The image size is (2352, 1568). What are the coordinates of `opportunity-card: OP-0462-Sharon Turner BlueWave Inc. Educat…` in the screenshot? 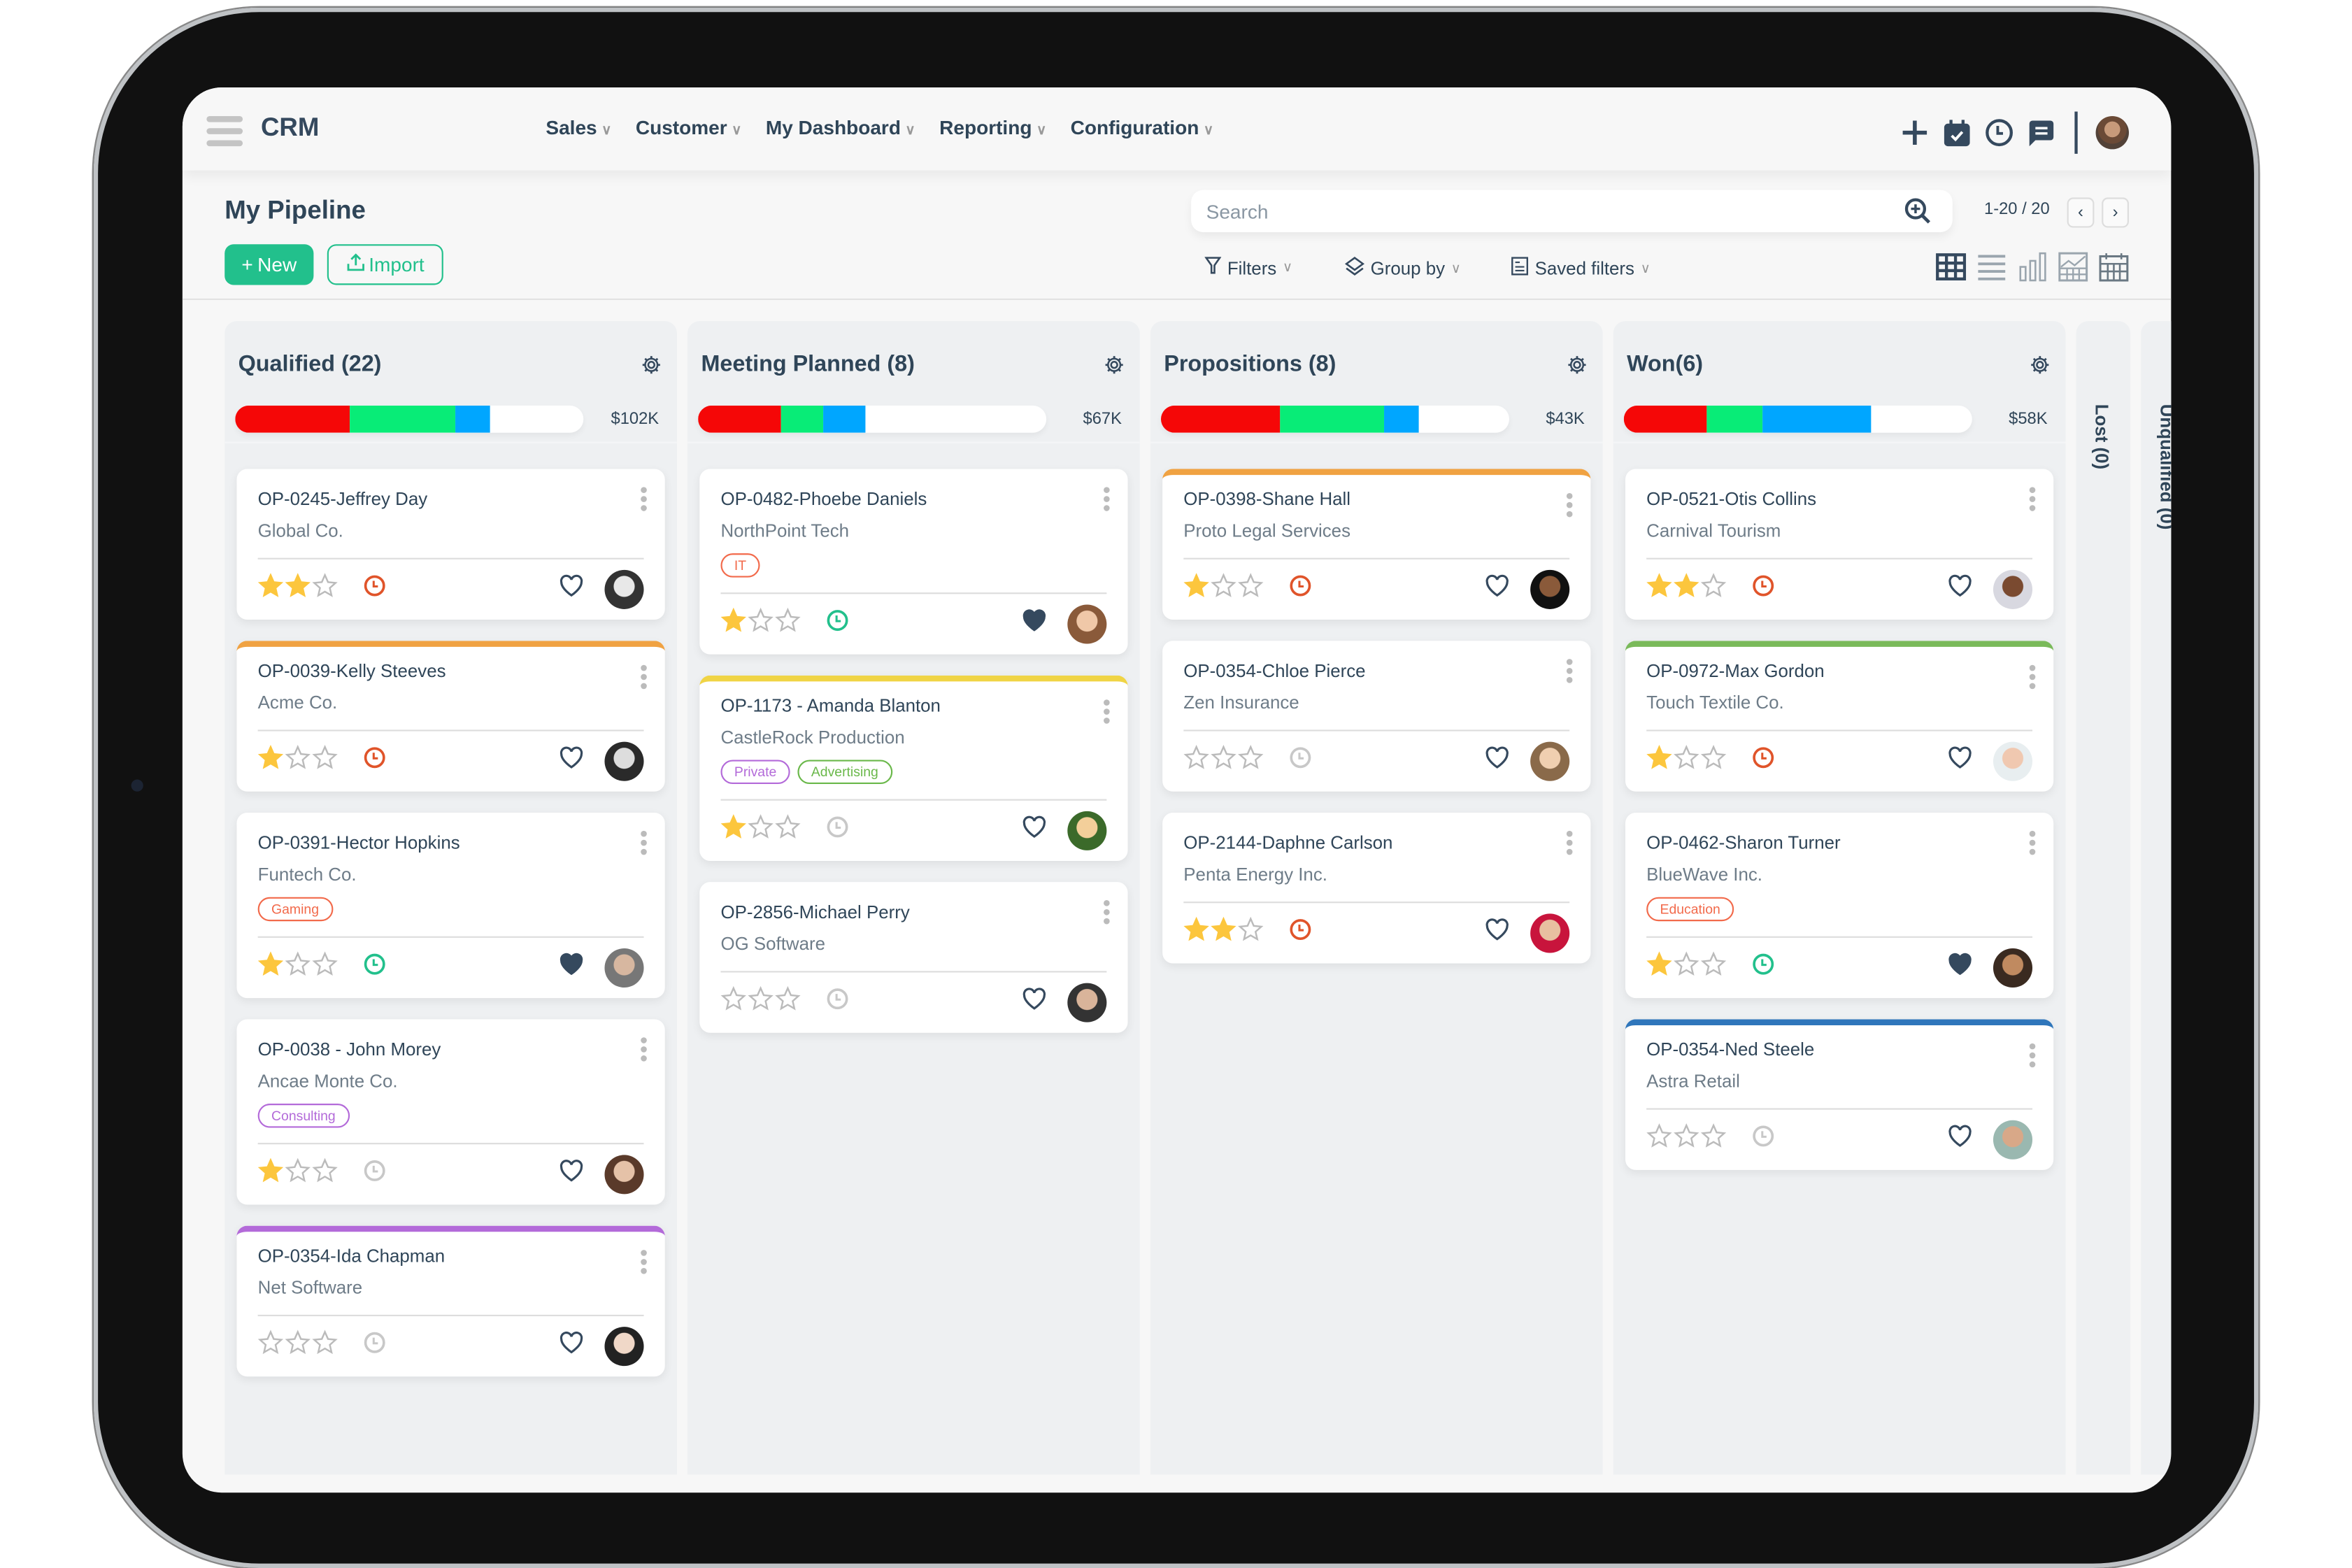 It's located at (1839, 905).